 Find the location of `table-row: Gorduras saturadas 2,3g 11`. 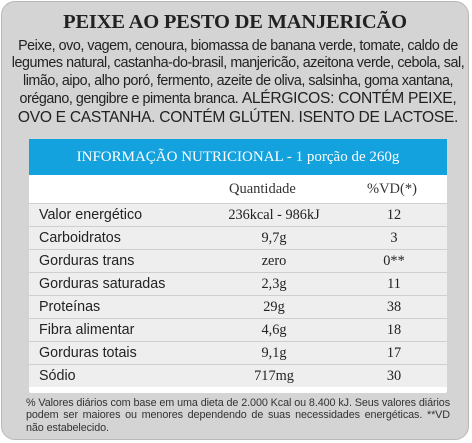

table-row: Gorduras saturadas 2,3g 11 is located at coordinates (238, 283).